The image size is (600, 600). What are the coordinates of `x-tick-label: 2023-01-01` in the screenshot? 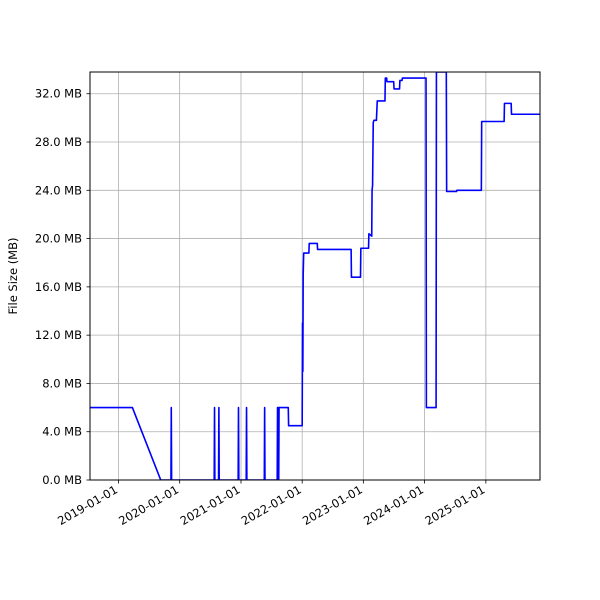 It's located at (332, 505).